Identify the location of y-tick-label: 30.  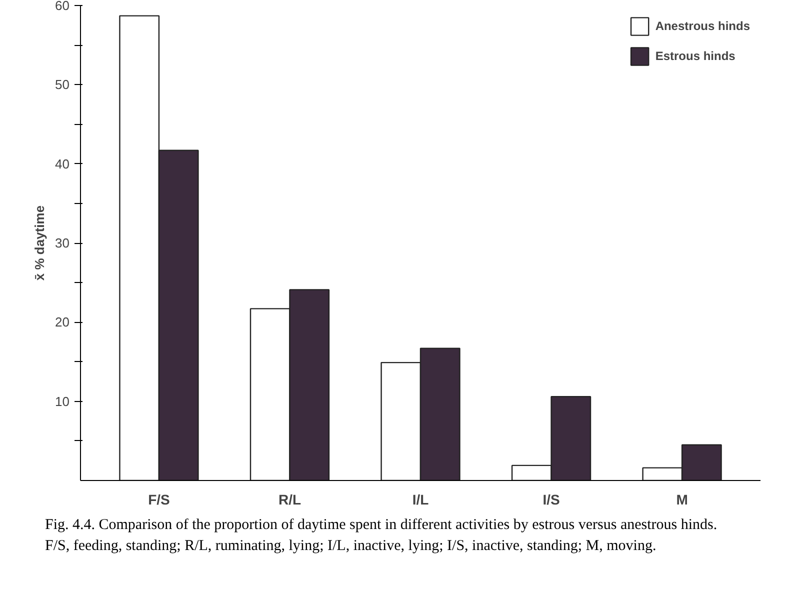
(62, 243).